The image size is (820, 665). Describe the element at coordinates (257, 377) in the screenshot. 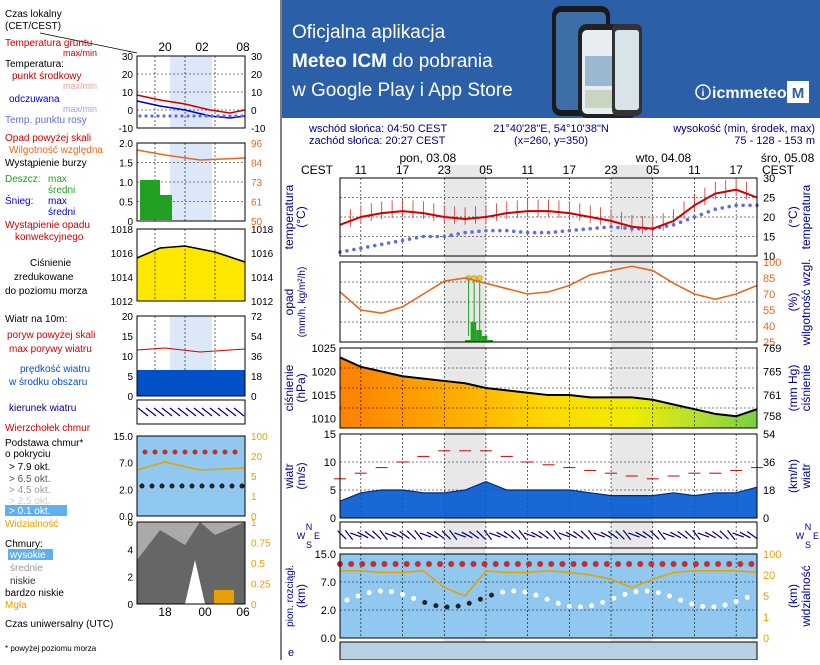

I see `legend-tick-right: 18` at that location.